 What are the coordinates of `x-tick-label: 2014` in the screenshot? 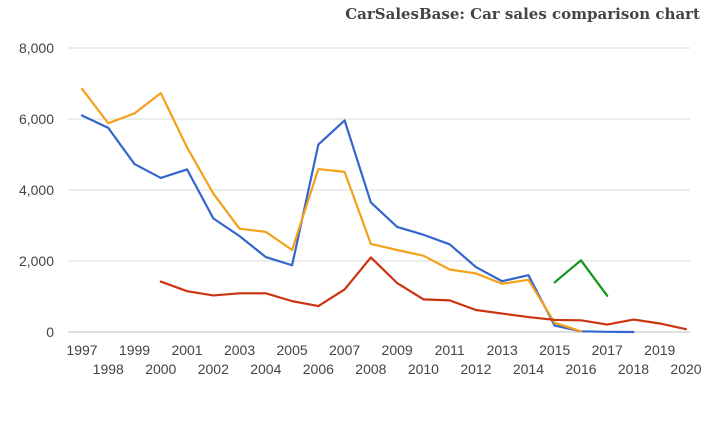 It's located at (528, 369).